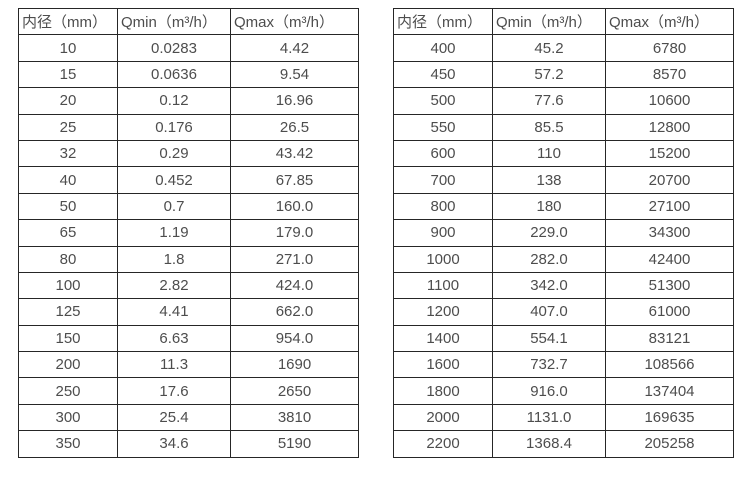 Image resolution: width=750 pixels, height=483 pixels. Describe the element at coordinates (294, 365) in the screenshot. I see `table-cell: 1690` at that location.